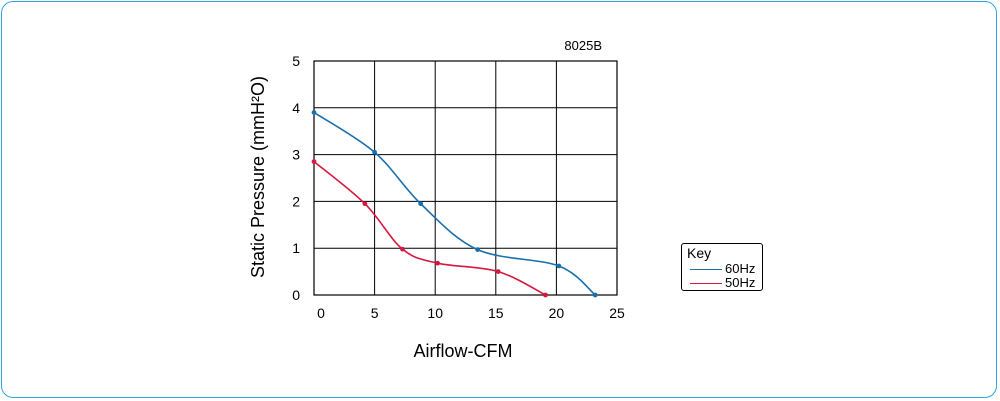 The width and height of the screenshot is (1000, 401). What do you see at coordinates (463, 351) in the screenshot?
I see `x-axis-label: Airflow-CFM` at bounding box center [463, 351].